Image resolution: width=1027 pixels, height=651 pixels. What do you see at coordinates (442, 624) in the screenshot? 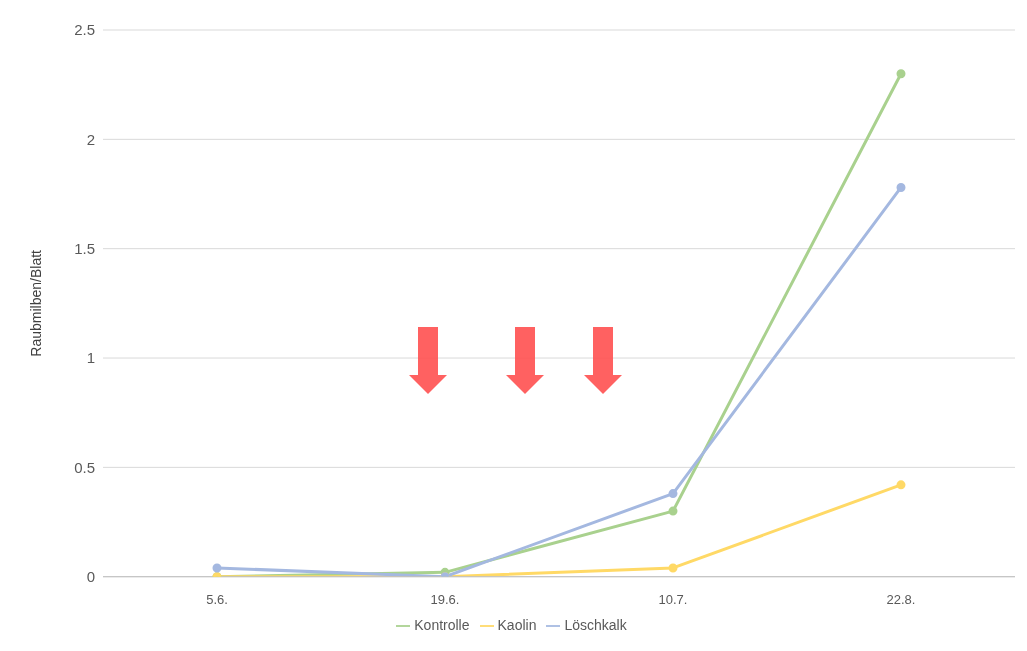
I see `legend-label: Kontrolle` at bounding box center [442, 624].